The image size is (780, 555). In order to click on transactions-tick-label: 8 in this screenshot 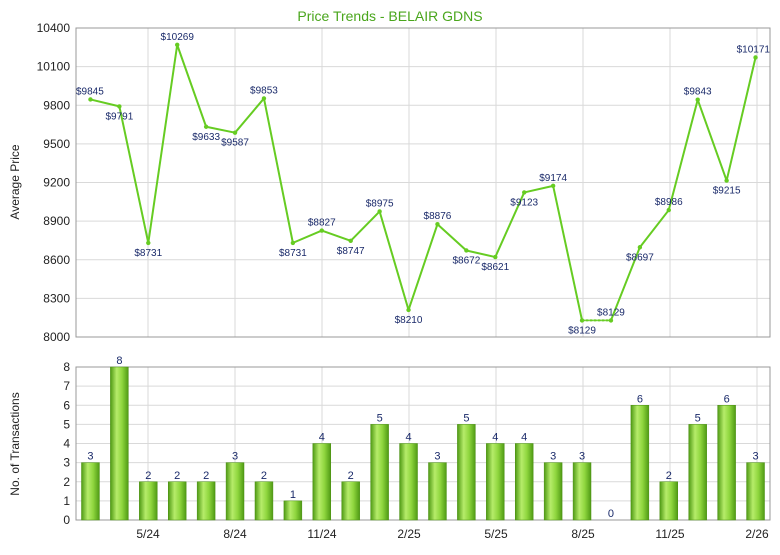, I will do `click(66, 367)`.